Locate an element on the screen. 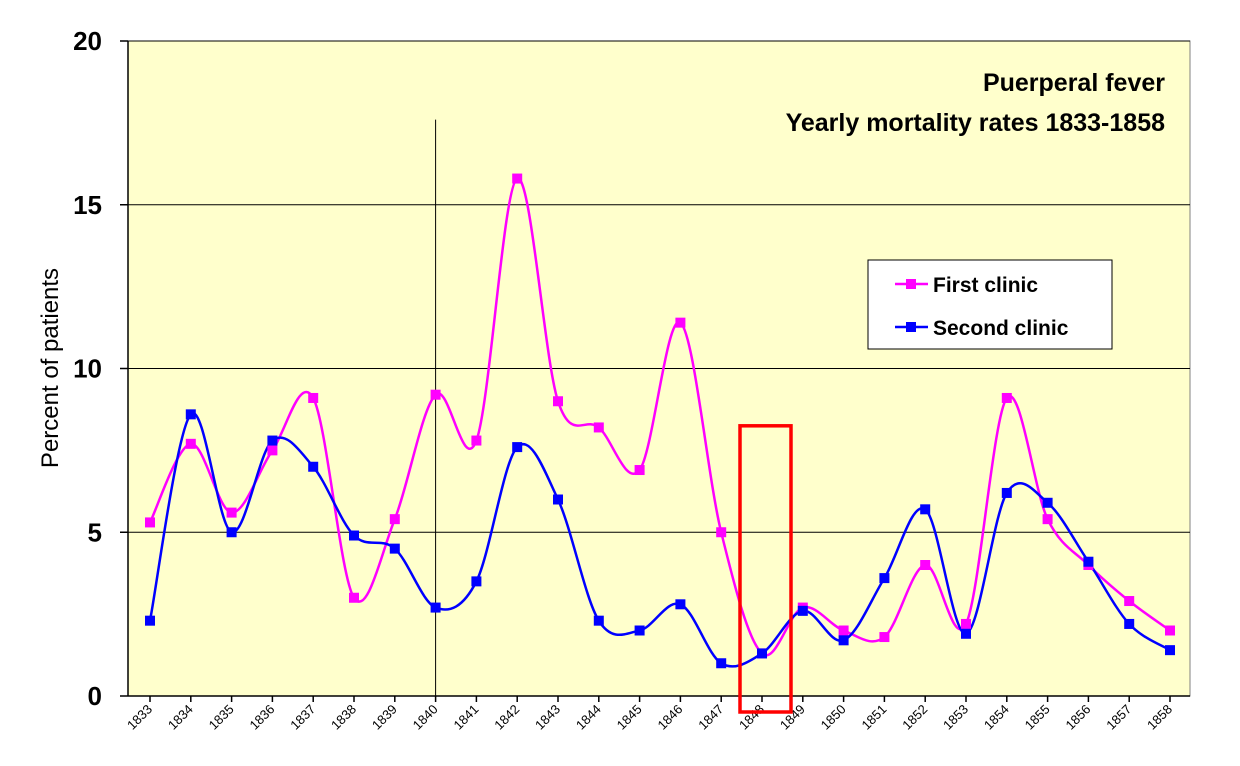  legend: First clinic Second clinic is located at coordinates (990, 304).